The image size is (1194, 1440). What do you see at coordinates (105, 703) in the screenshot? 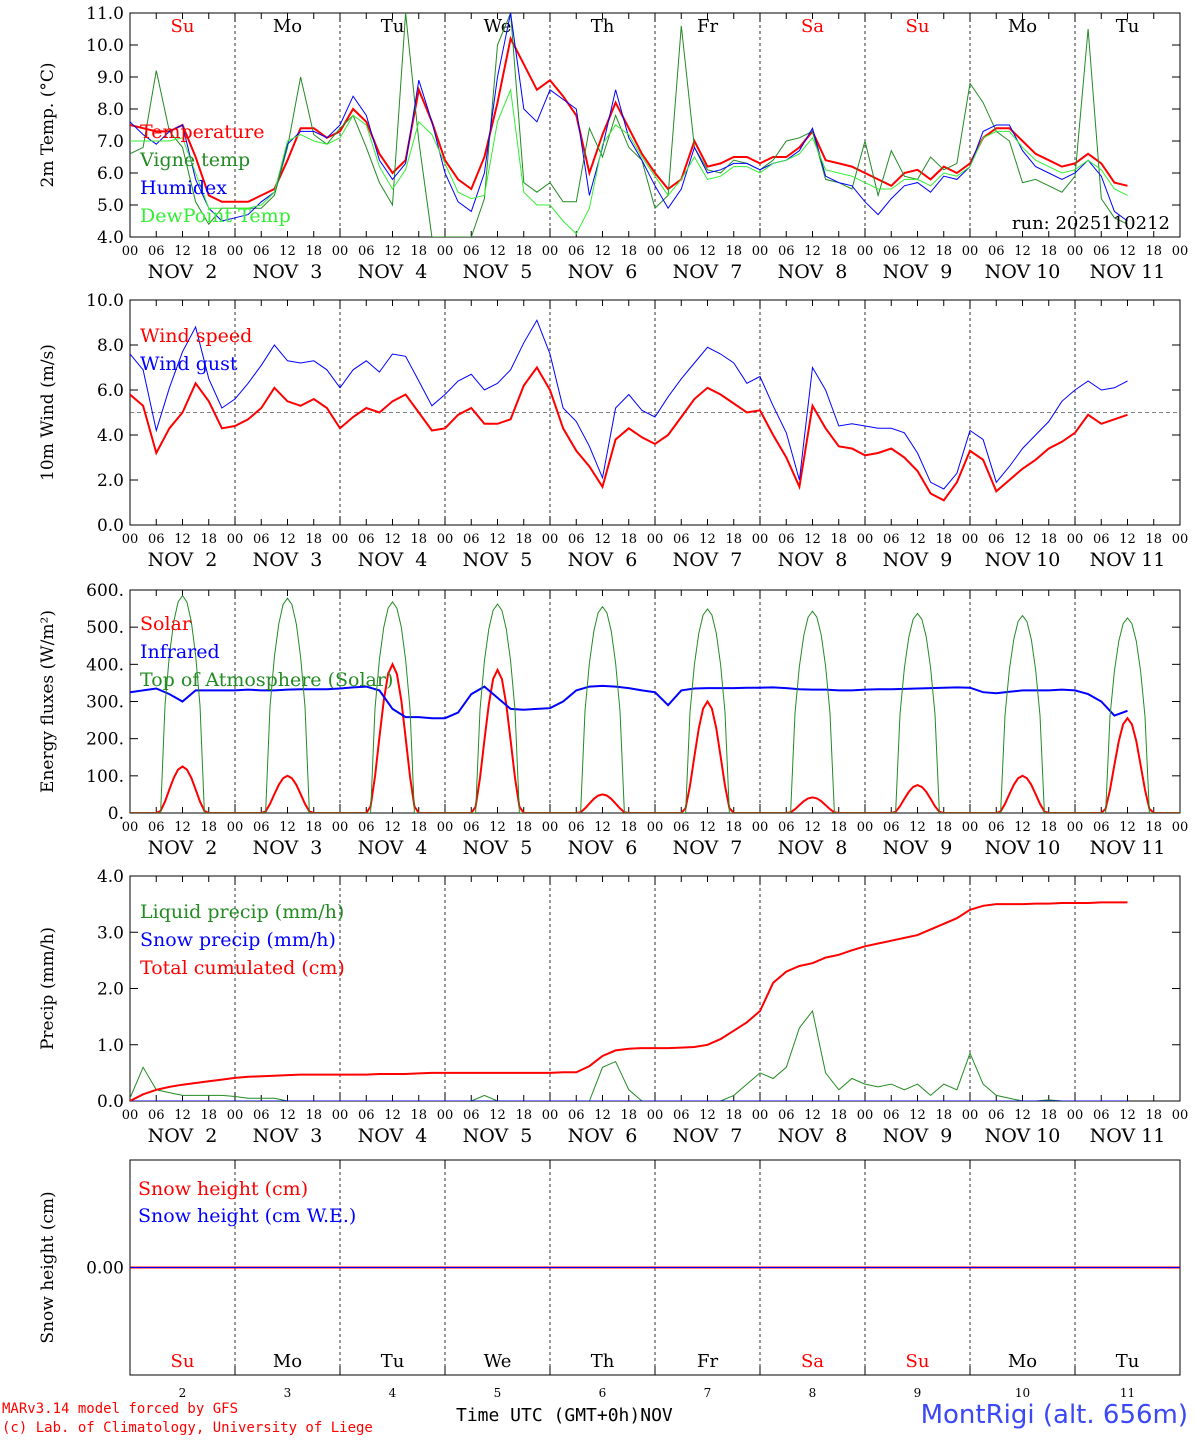
I see `y-tick-label: 300.` at bounding box center [105, 703].